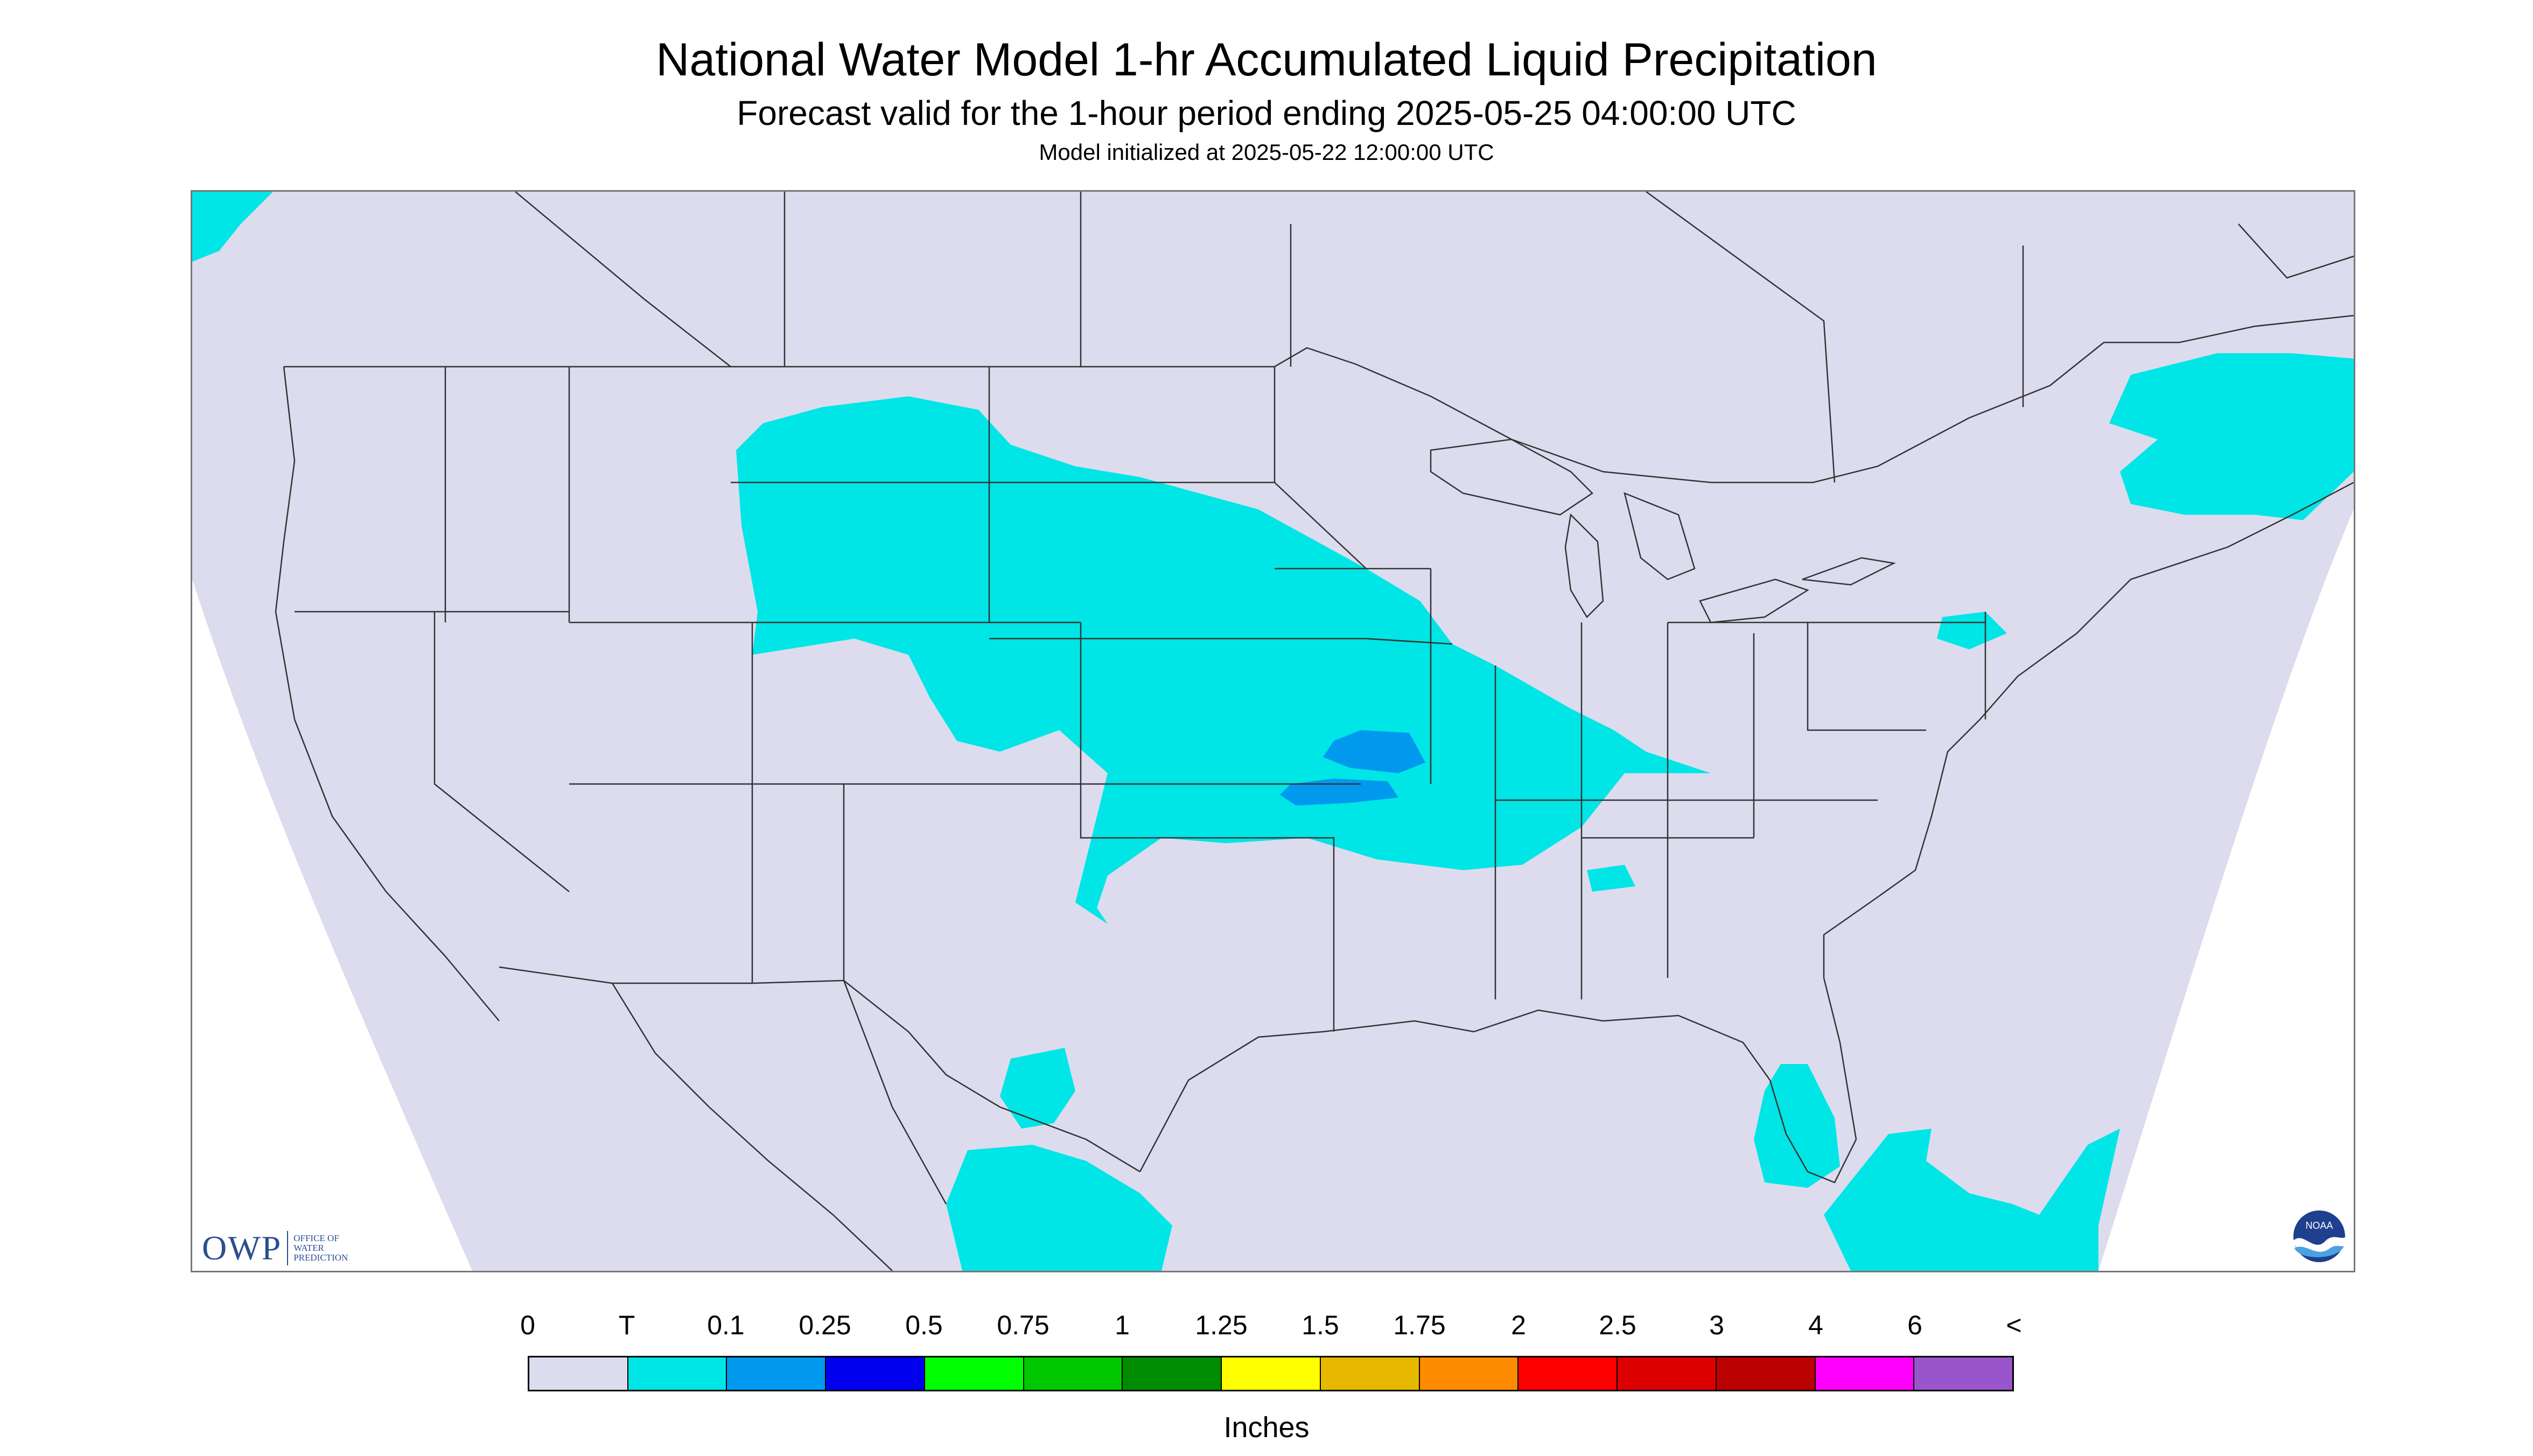  Describe the element at coordinates (1972, 630) in the screenshot. I see `precip-great-lakes` at that location.